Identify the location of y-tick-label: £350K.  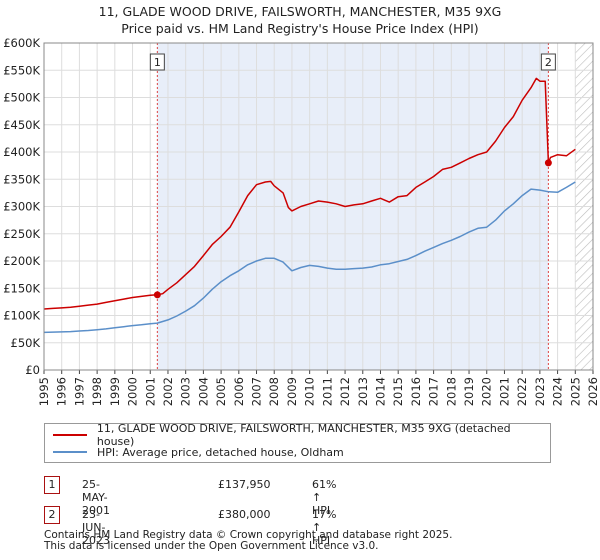
(21, 179).